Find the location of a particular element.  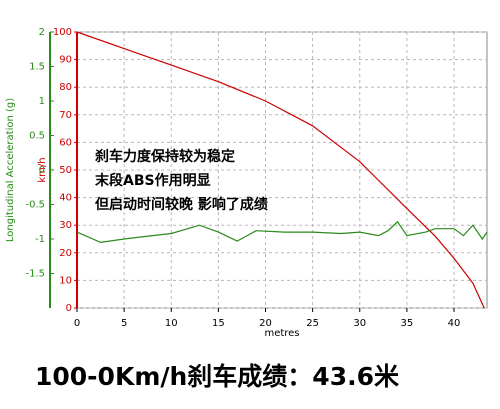

annotation: 但启动时间较晚 影响了成绩 is located at coordinates (181, 204).